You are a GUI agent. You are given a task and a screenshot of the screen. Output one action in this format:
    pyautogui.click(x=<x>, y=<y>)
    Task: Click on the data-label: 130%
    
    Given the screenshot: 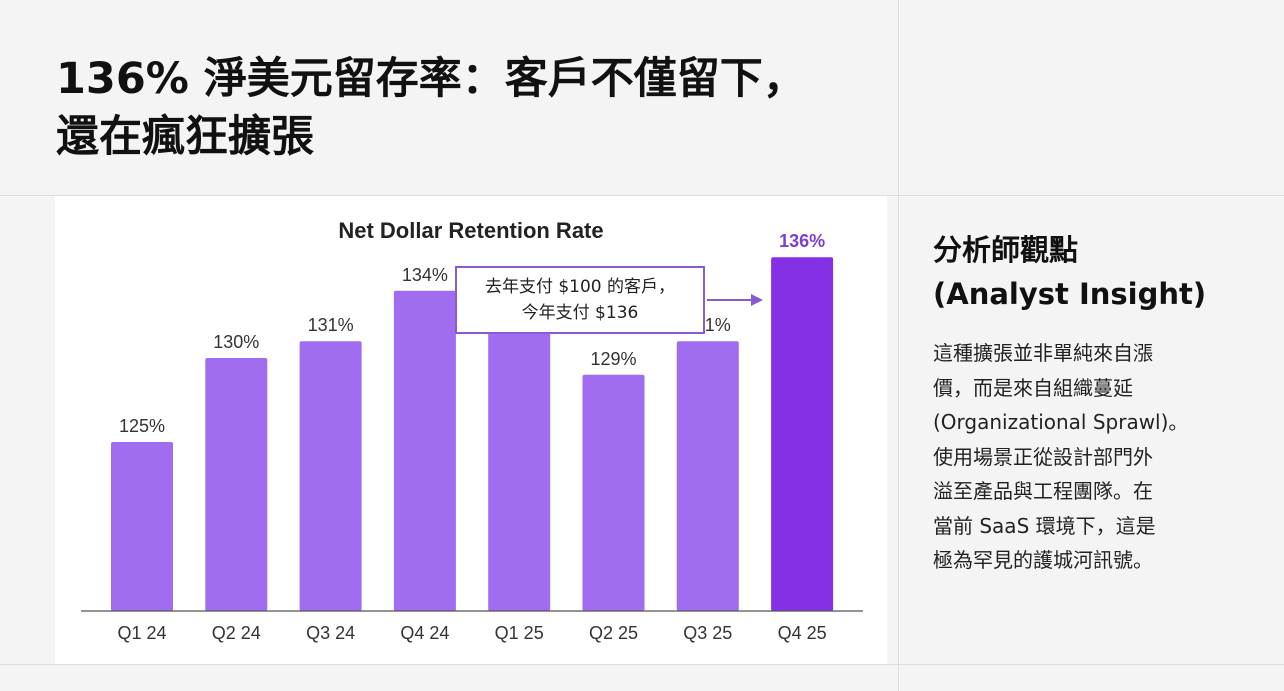 What is the action you would take?
    pyautogui.click(x=236, y=342)
    